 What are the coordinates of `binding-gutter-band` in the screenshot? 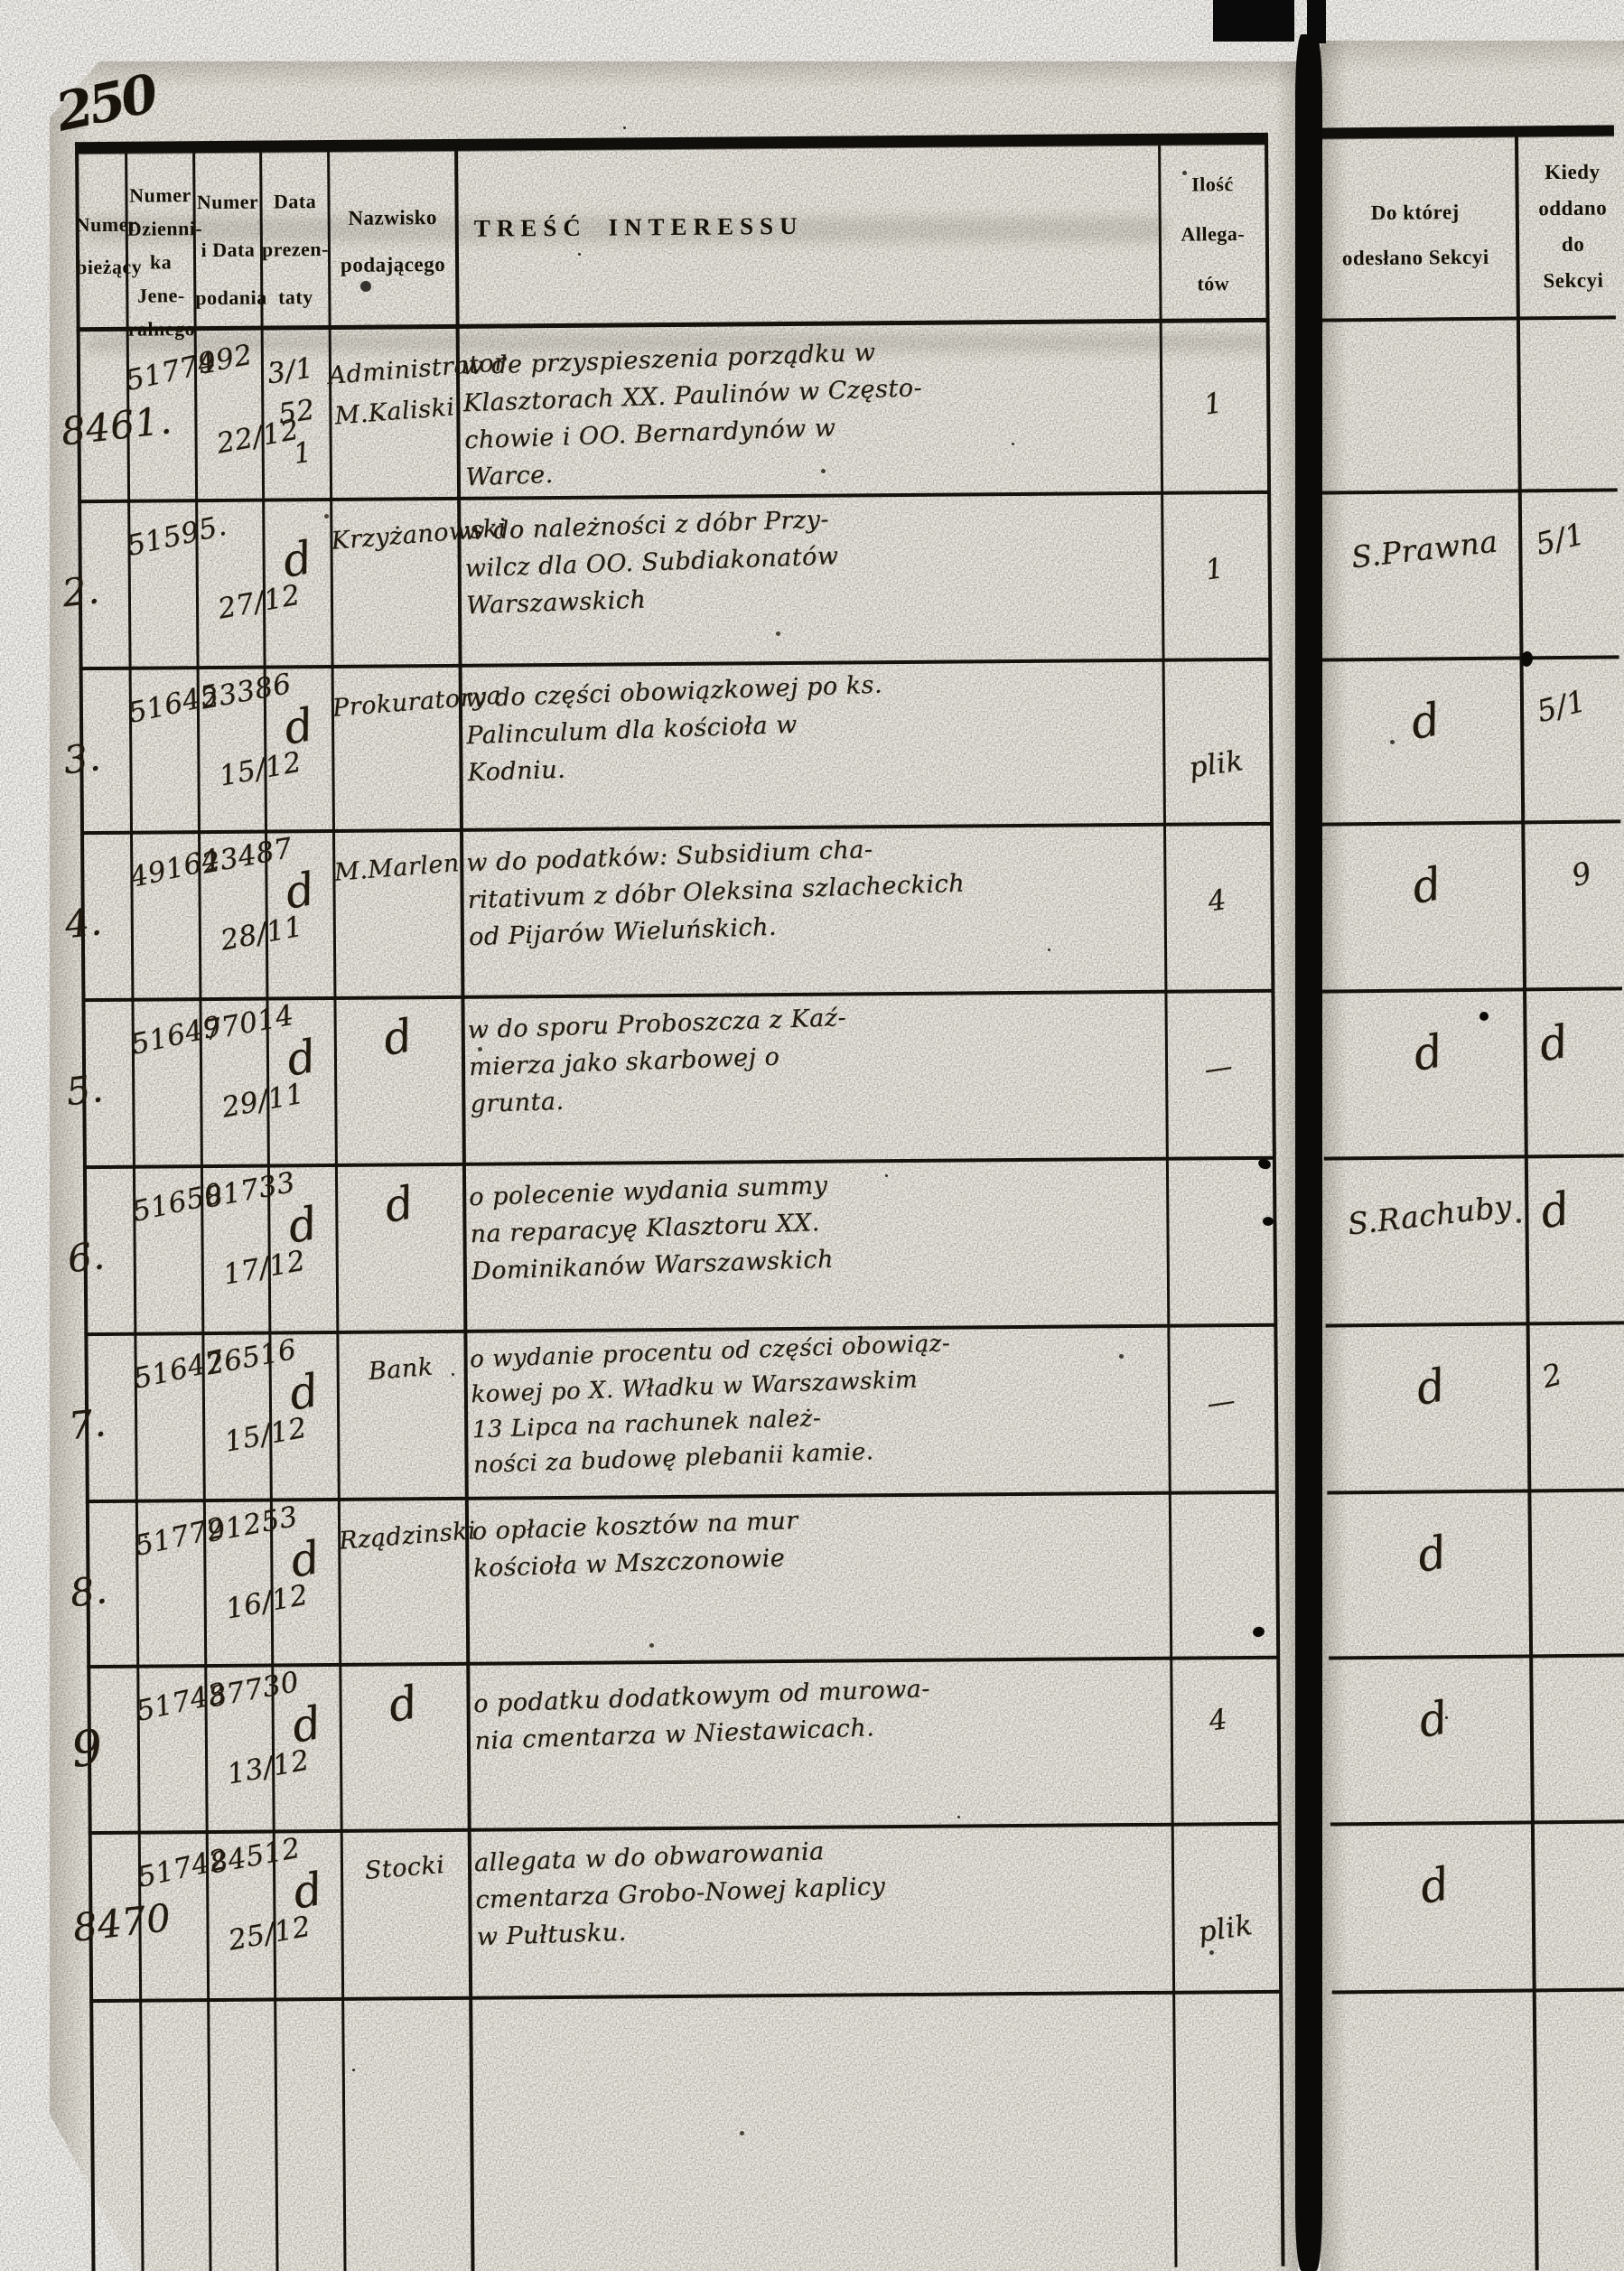 It's located at (1308, 1152).